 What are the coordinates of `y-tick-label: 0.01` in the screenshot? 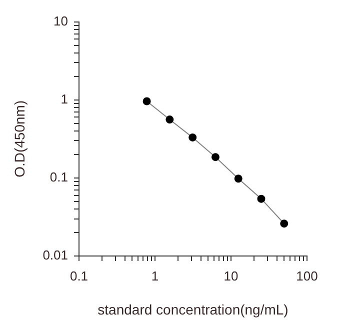 It's located at (55, 255).